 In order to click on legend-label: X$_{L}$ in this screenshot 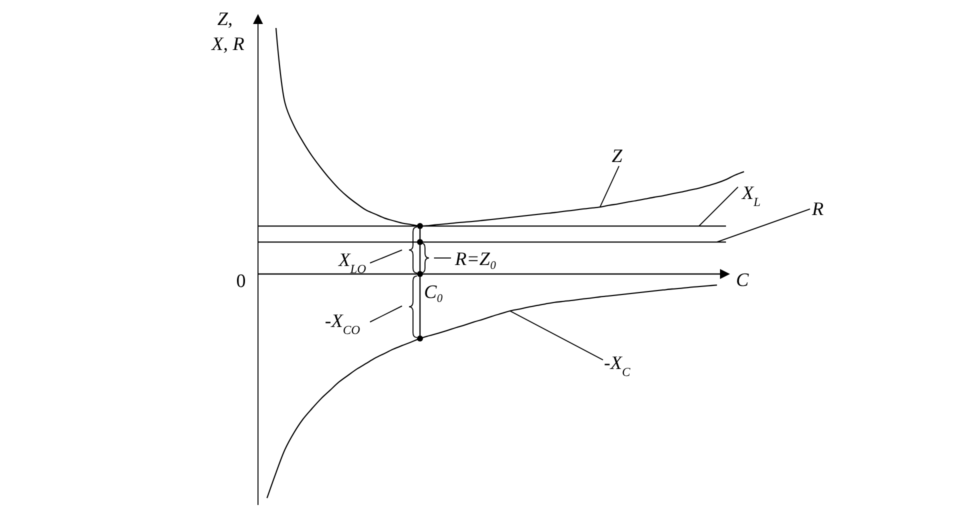, I will do `click(751, 196)`.